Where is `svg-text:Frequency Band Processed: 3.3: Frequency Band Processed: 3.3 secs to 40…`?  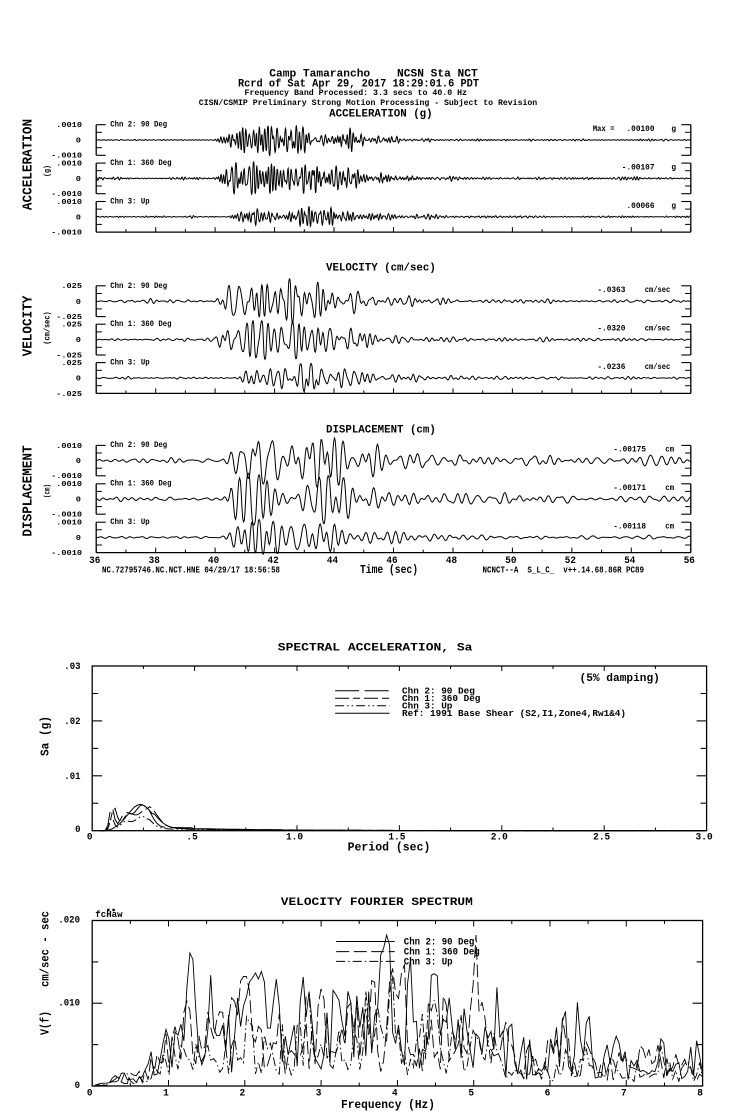 svg-text:Frequency Band Processed: 3.3: Frequency Band Processed: 3.3 secs to 40… is located at coordinates (356, 93).